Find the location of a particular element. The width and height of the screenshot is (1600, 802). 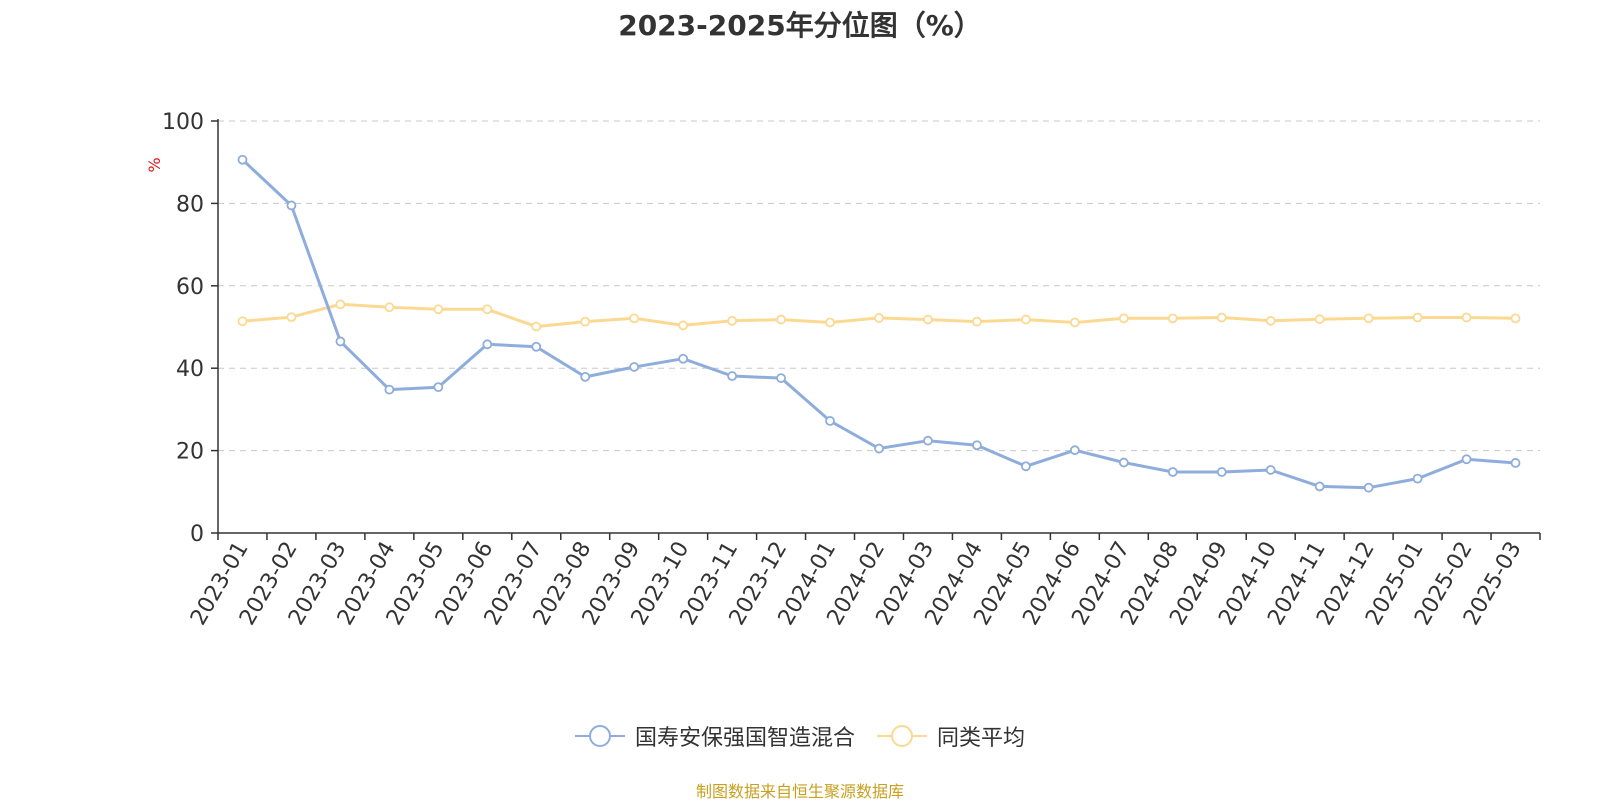

y-tick-label: 100 is located at coordinates (183, 122).